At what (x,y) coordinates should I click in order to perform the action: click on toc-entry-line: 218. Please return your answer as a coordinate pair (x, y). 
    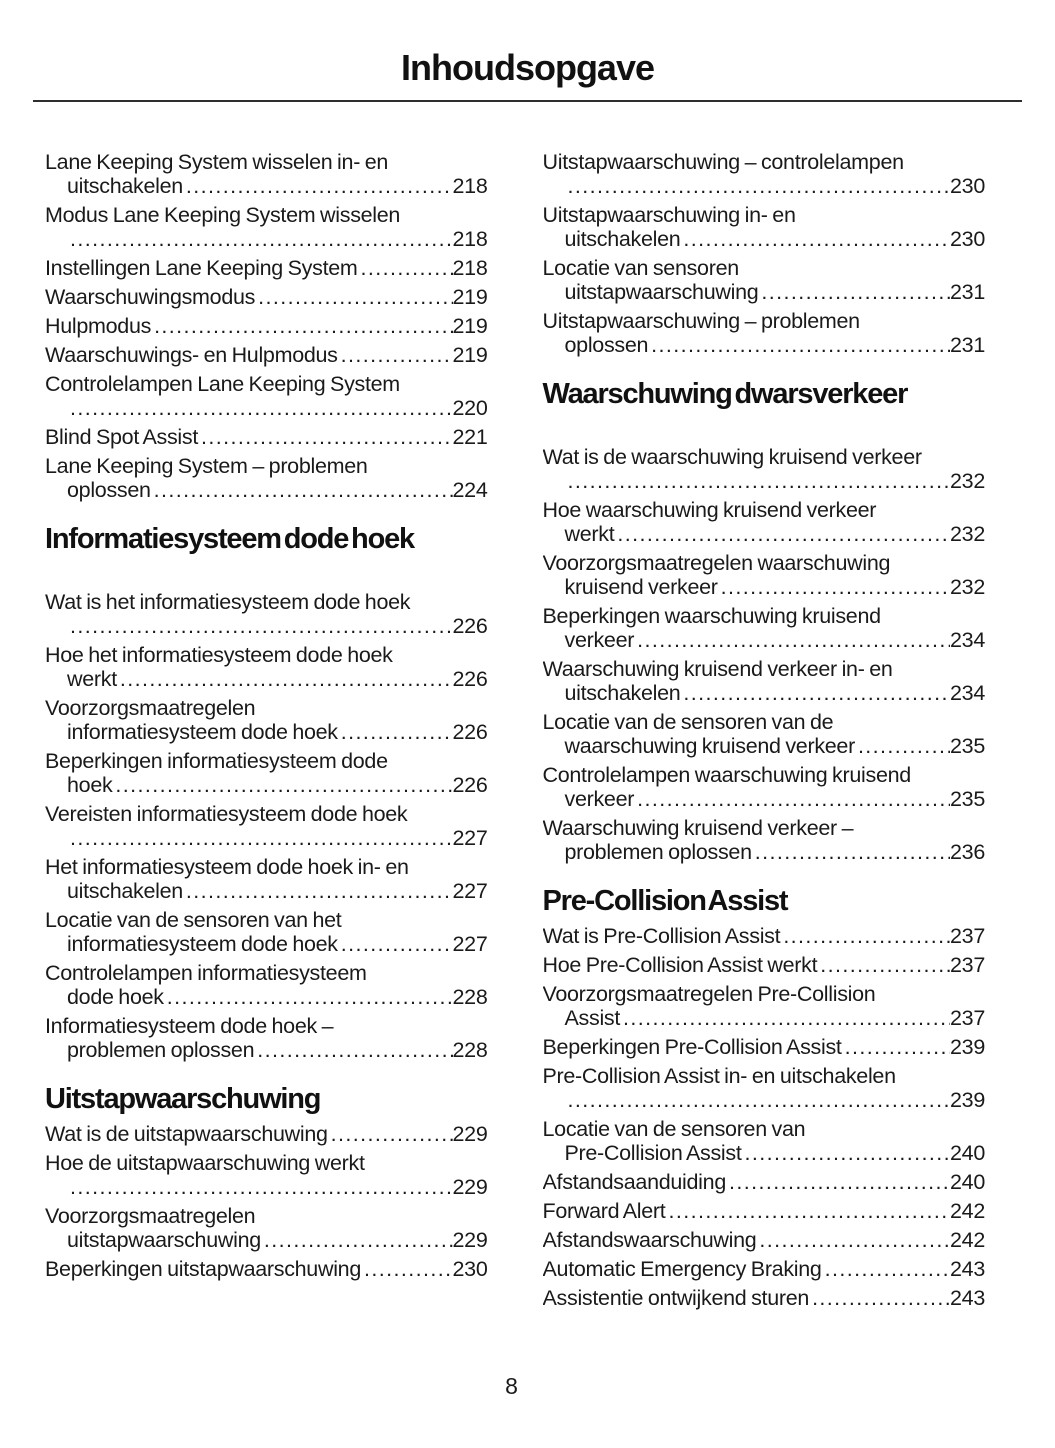
    Looking at the image, I should click on (266, 239).